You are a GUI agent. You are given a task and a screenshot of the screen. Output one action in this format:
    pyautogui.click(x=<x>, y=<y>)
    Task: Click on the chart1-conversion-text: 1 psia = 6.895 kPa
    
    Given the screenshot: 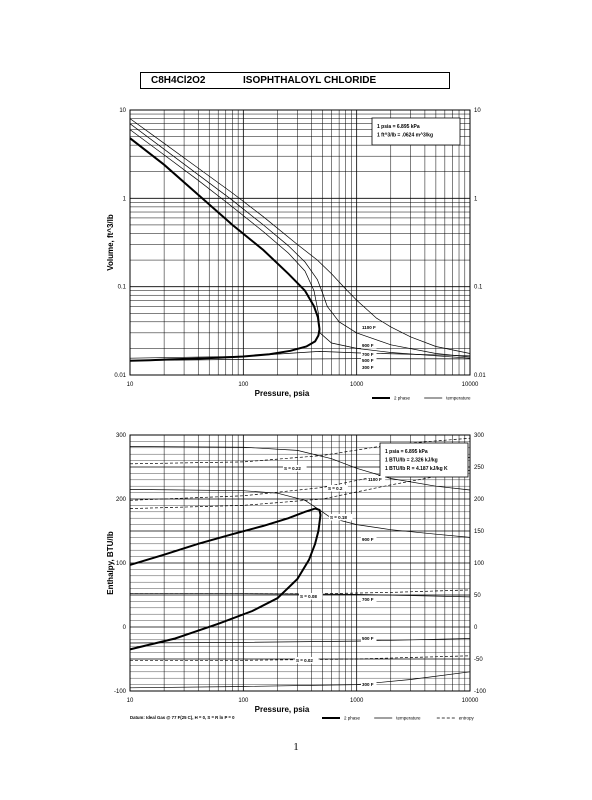 What is the action you would take?
    pyautogui.click(x=398, y=127)
    